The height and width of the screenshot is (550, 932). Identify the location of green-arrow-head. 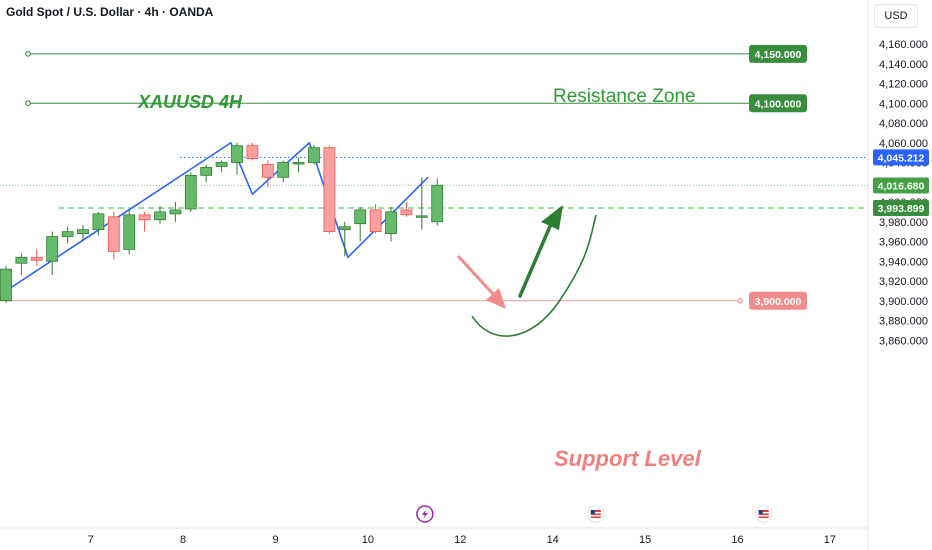
(552, 217).